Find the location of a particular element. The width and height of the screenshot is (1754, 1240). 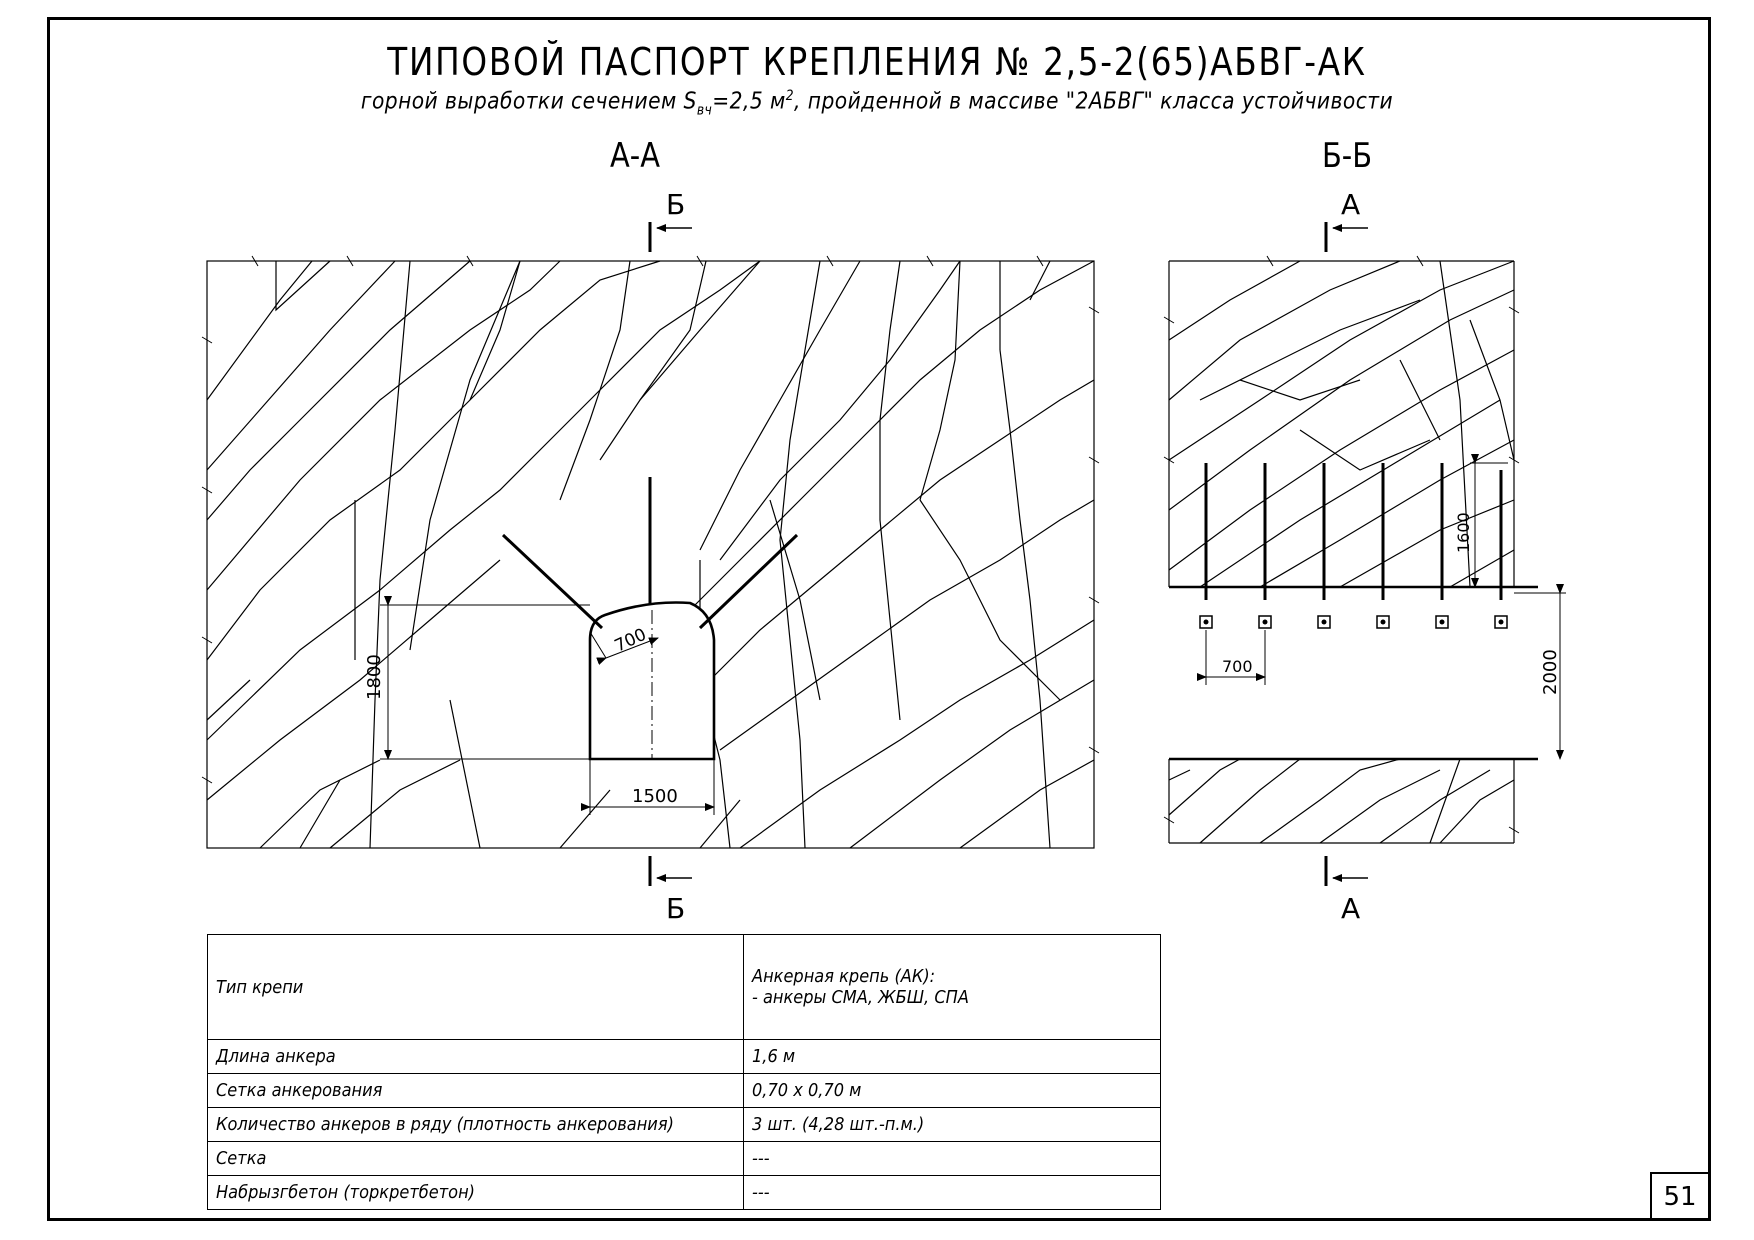

anchor-plate-dots-bb is located at coordinates (1353, 622).